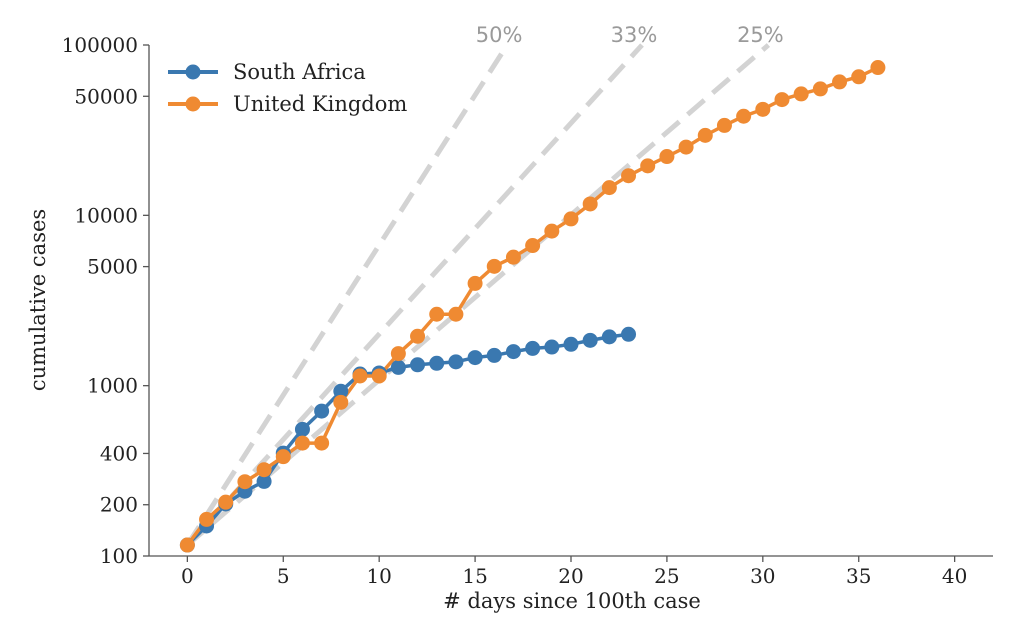  Describe the element at coordinates (119, 556) in the screenshot. I see `y-tick-label: 100` at that location.